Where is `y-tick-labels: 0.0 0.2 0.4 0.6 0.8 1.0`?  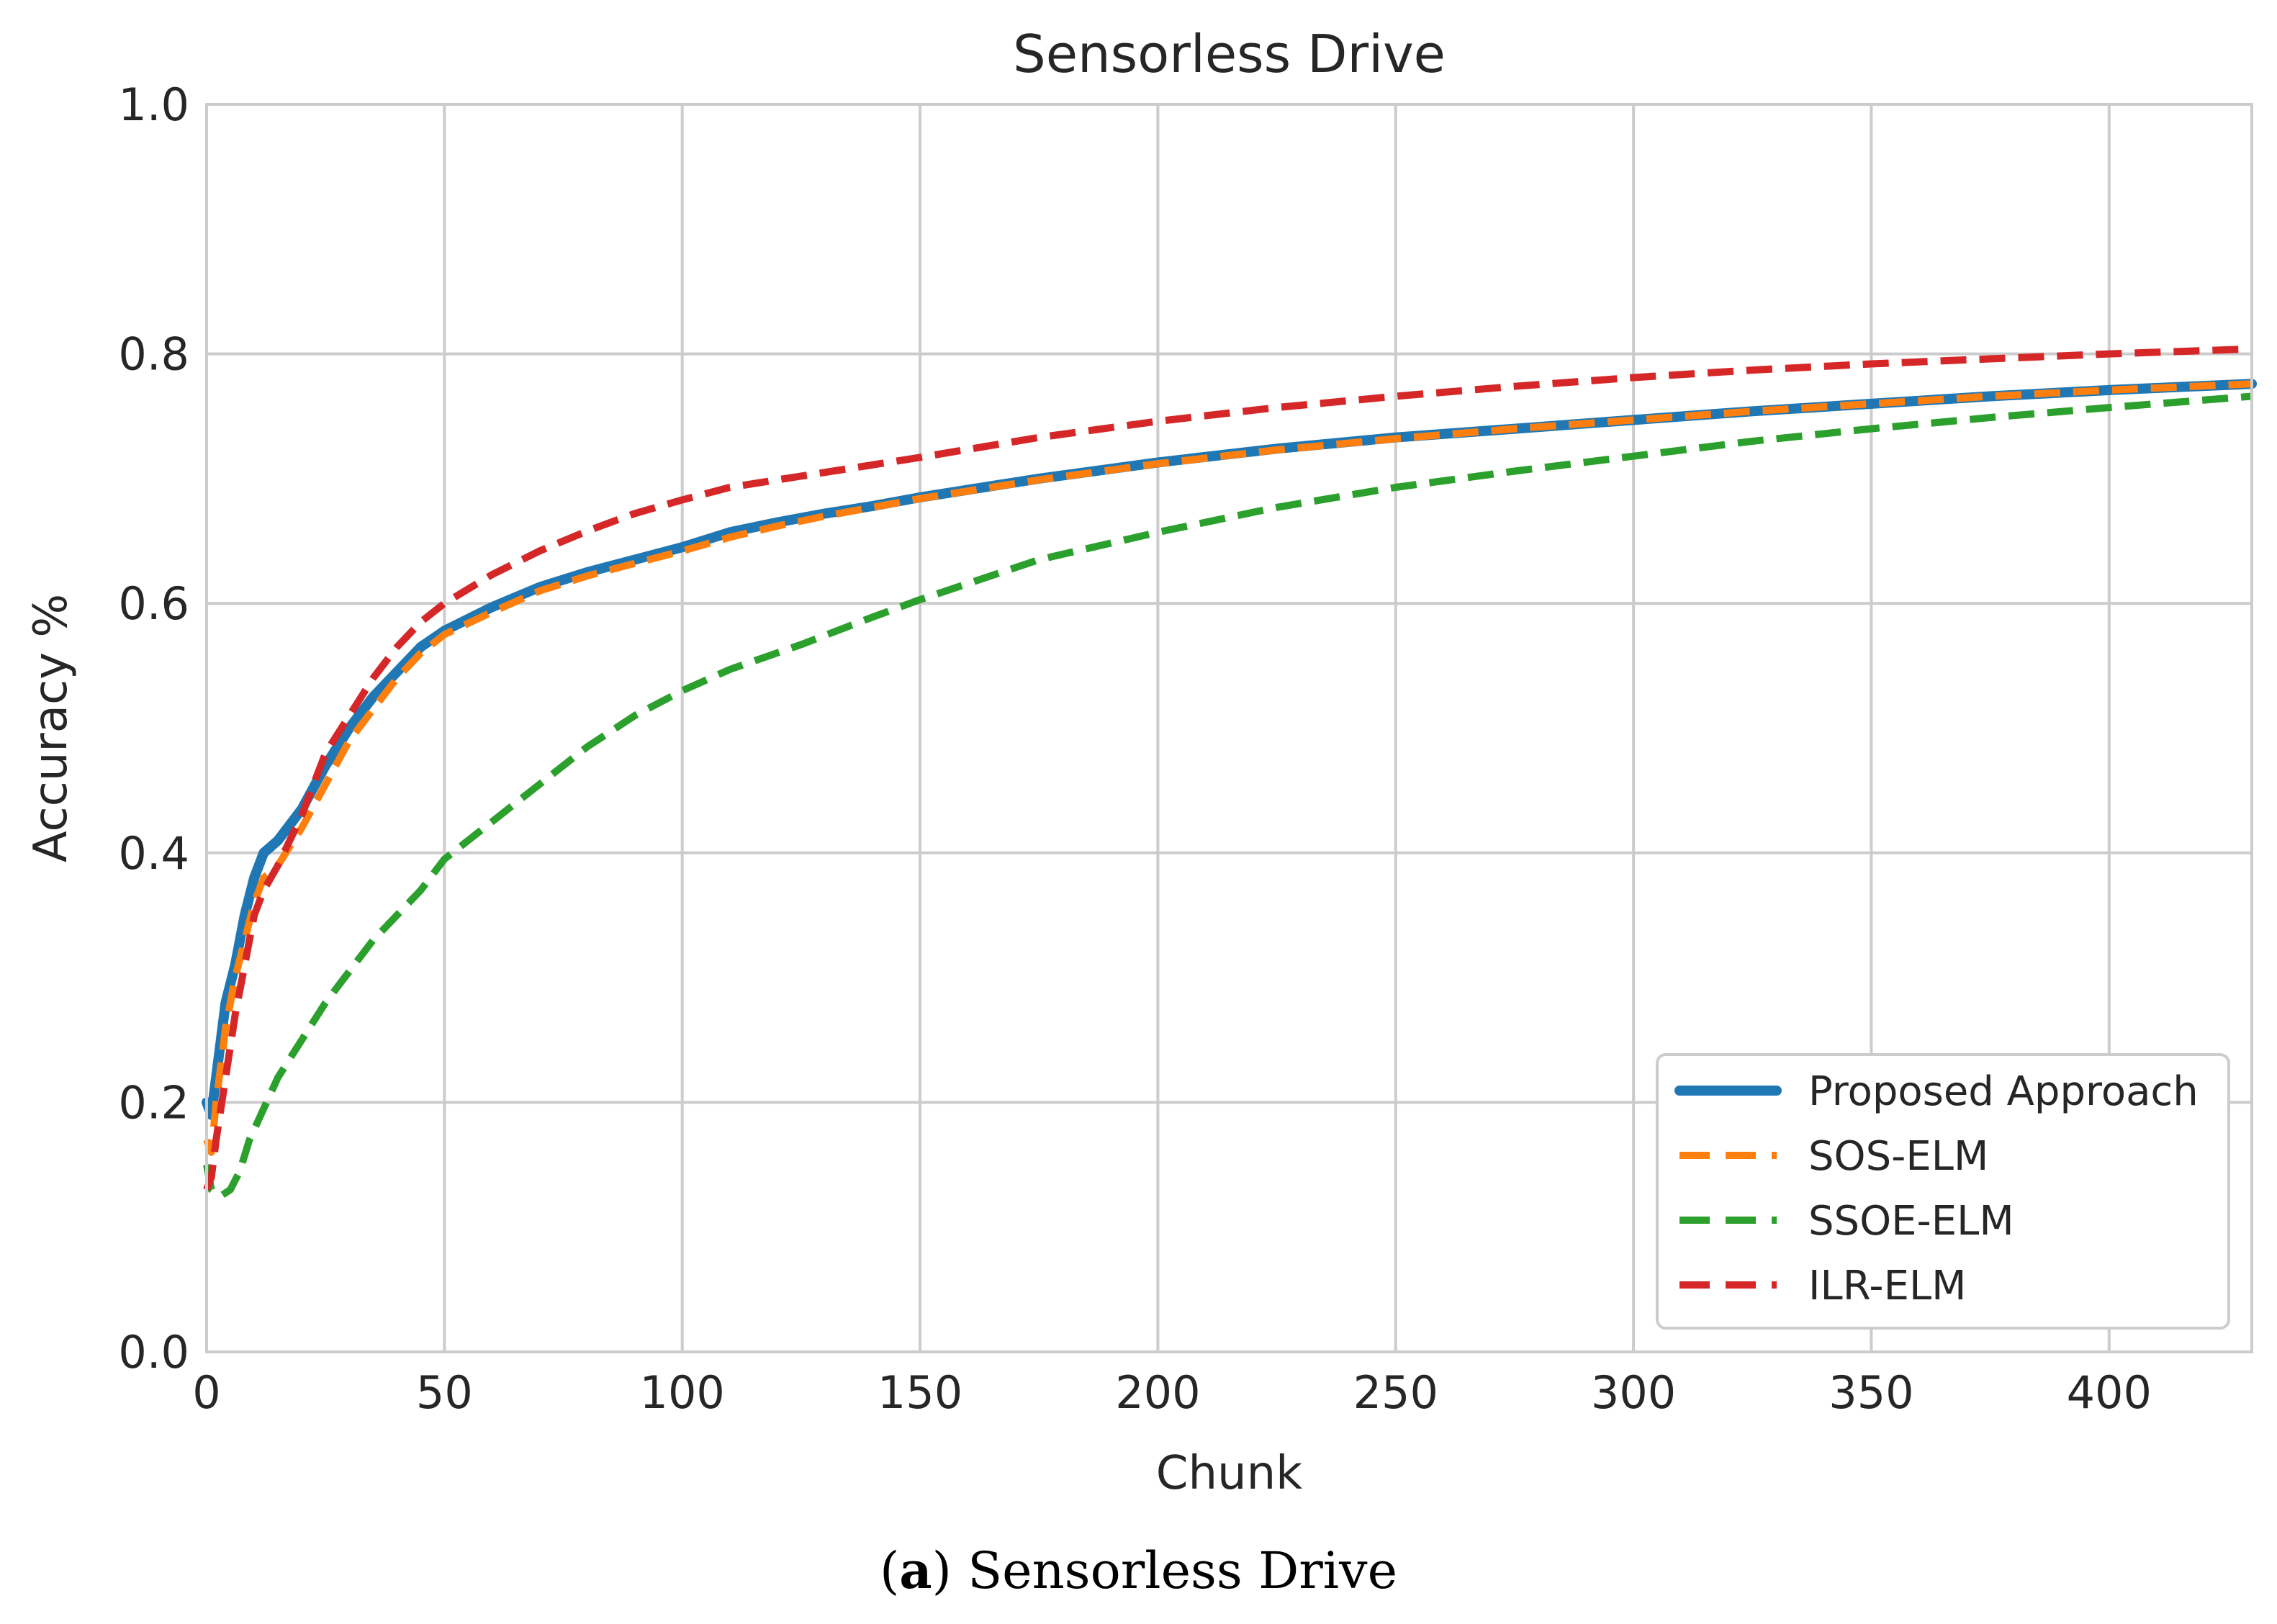
y-tick-labels: 0.0 0.2 0.4 0.6 0.8 1.0 is located at coordinates (153, 728).